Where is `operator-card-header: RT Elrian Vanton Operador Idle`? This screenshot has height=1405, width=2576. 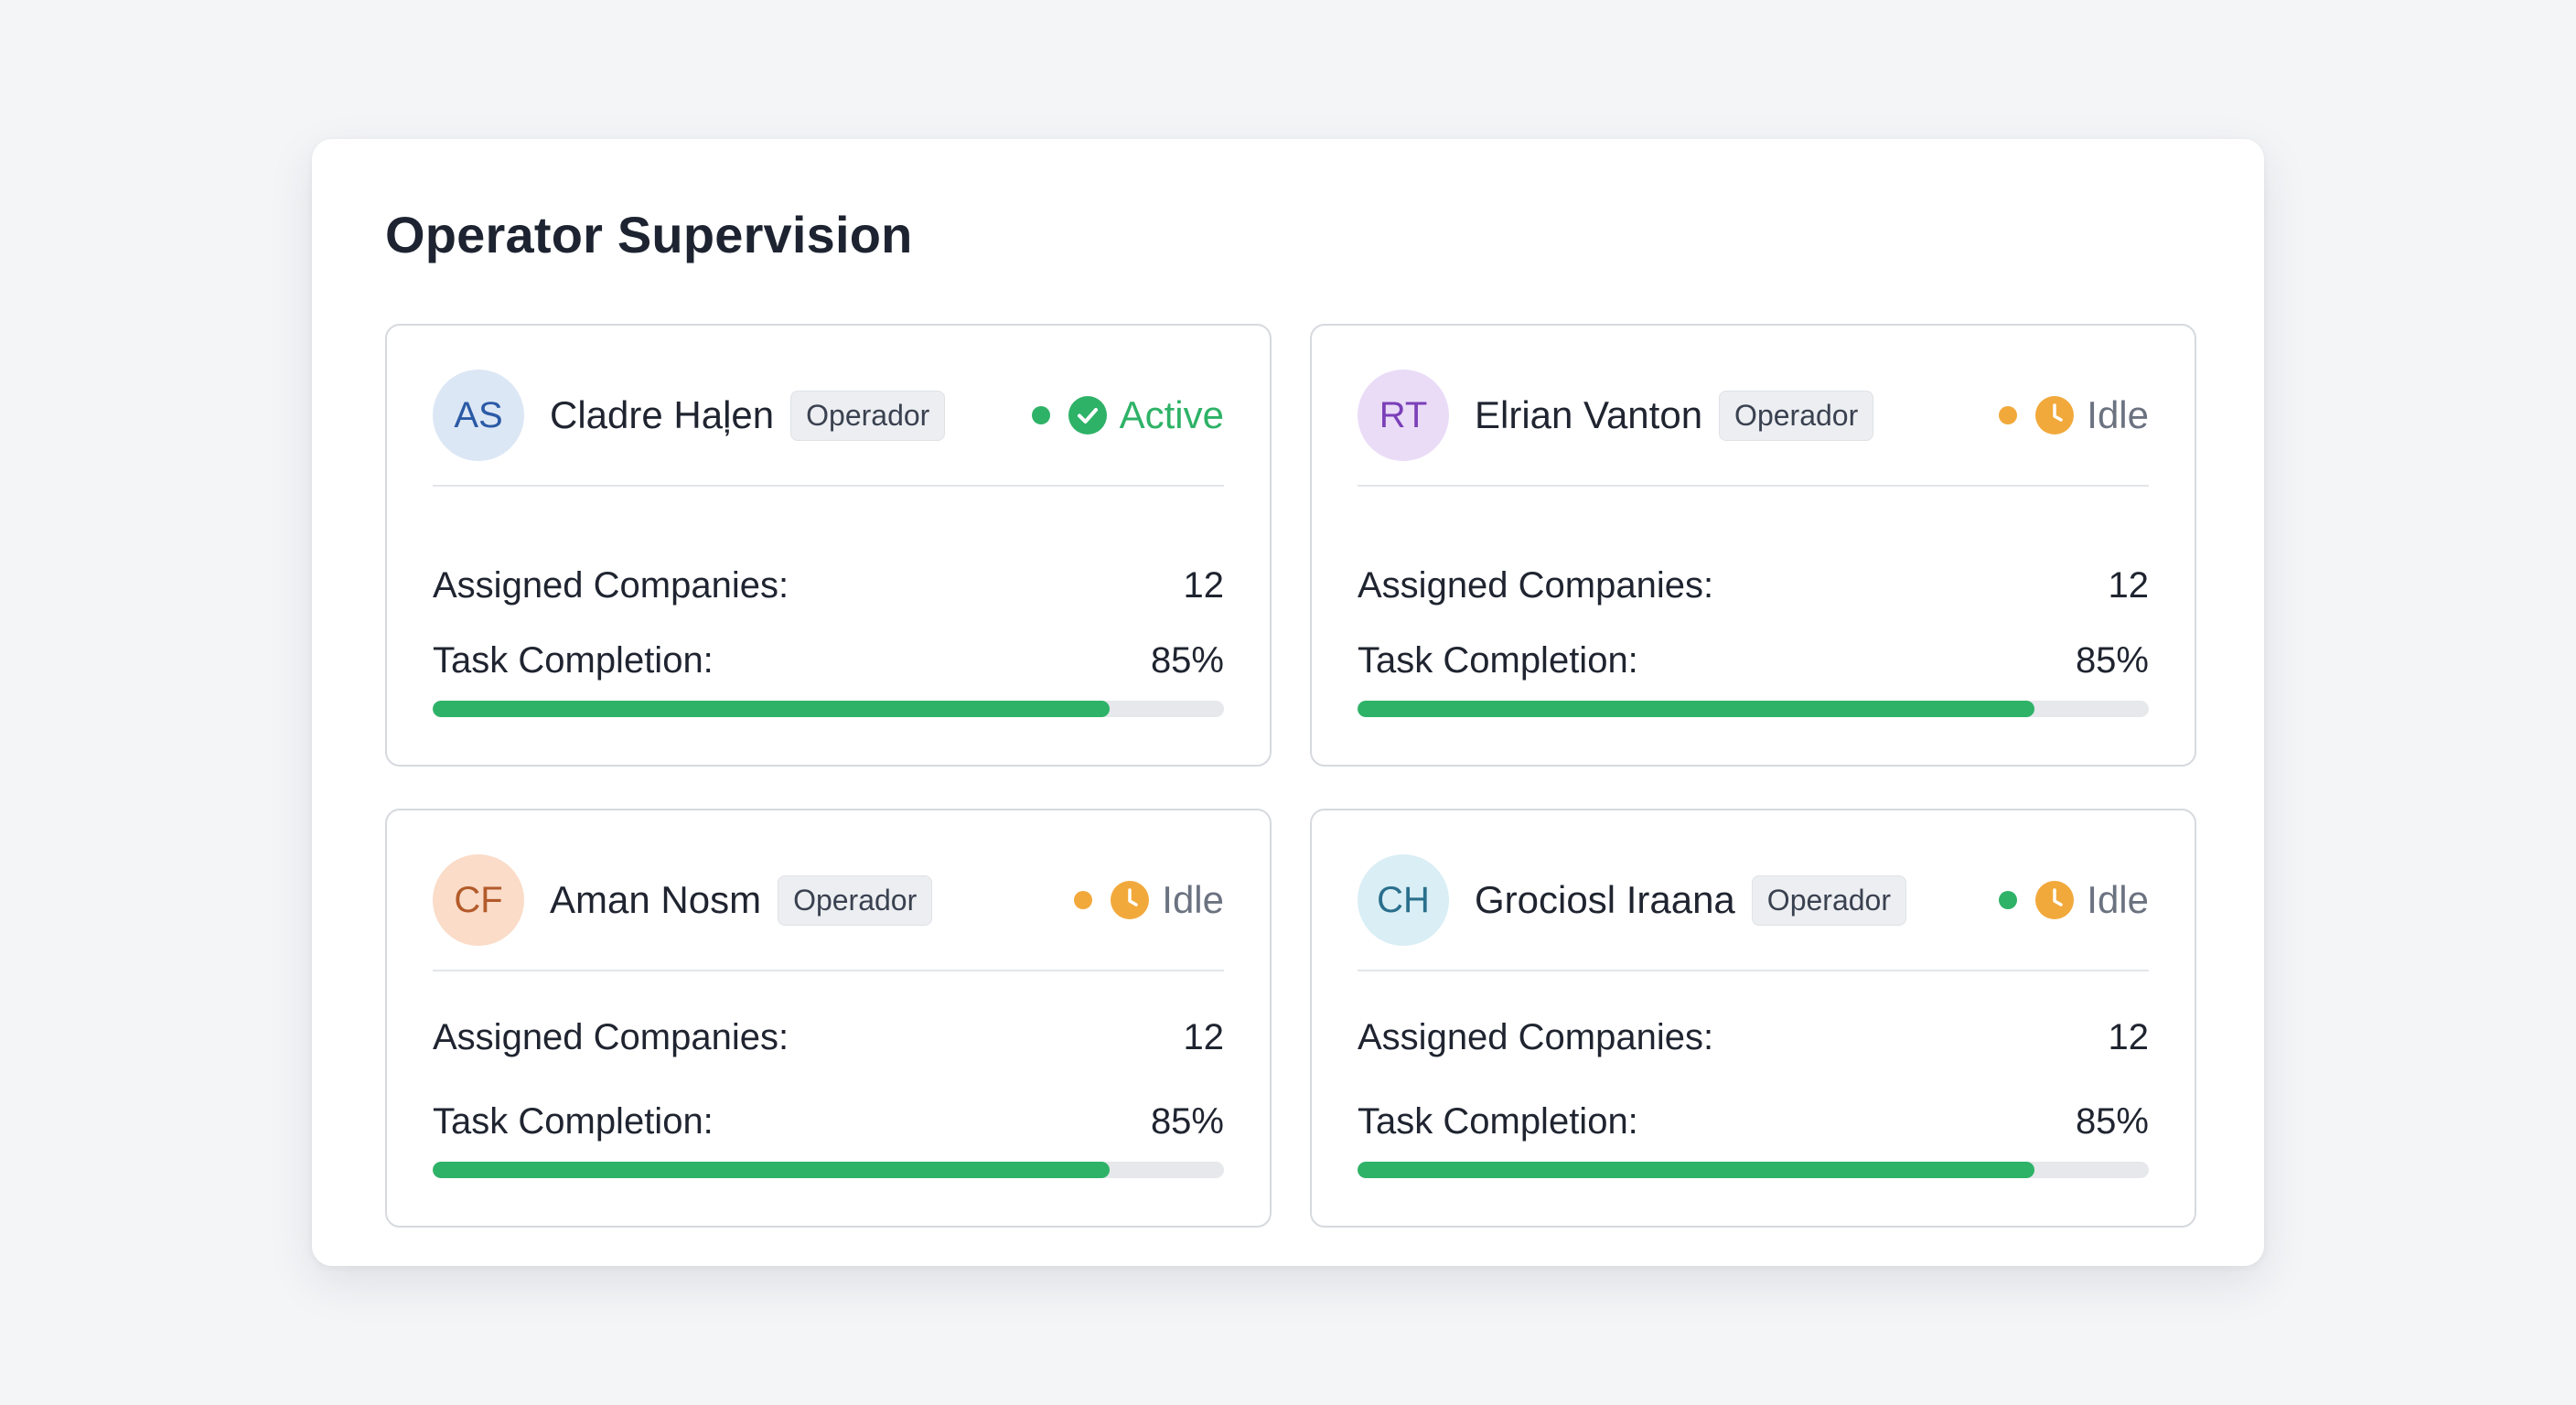
operator-card-header: RT Elrian Vanton Operador Idle is located at coordinates (1754, 415).